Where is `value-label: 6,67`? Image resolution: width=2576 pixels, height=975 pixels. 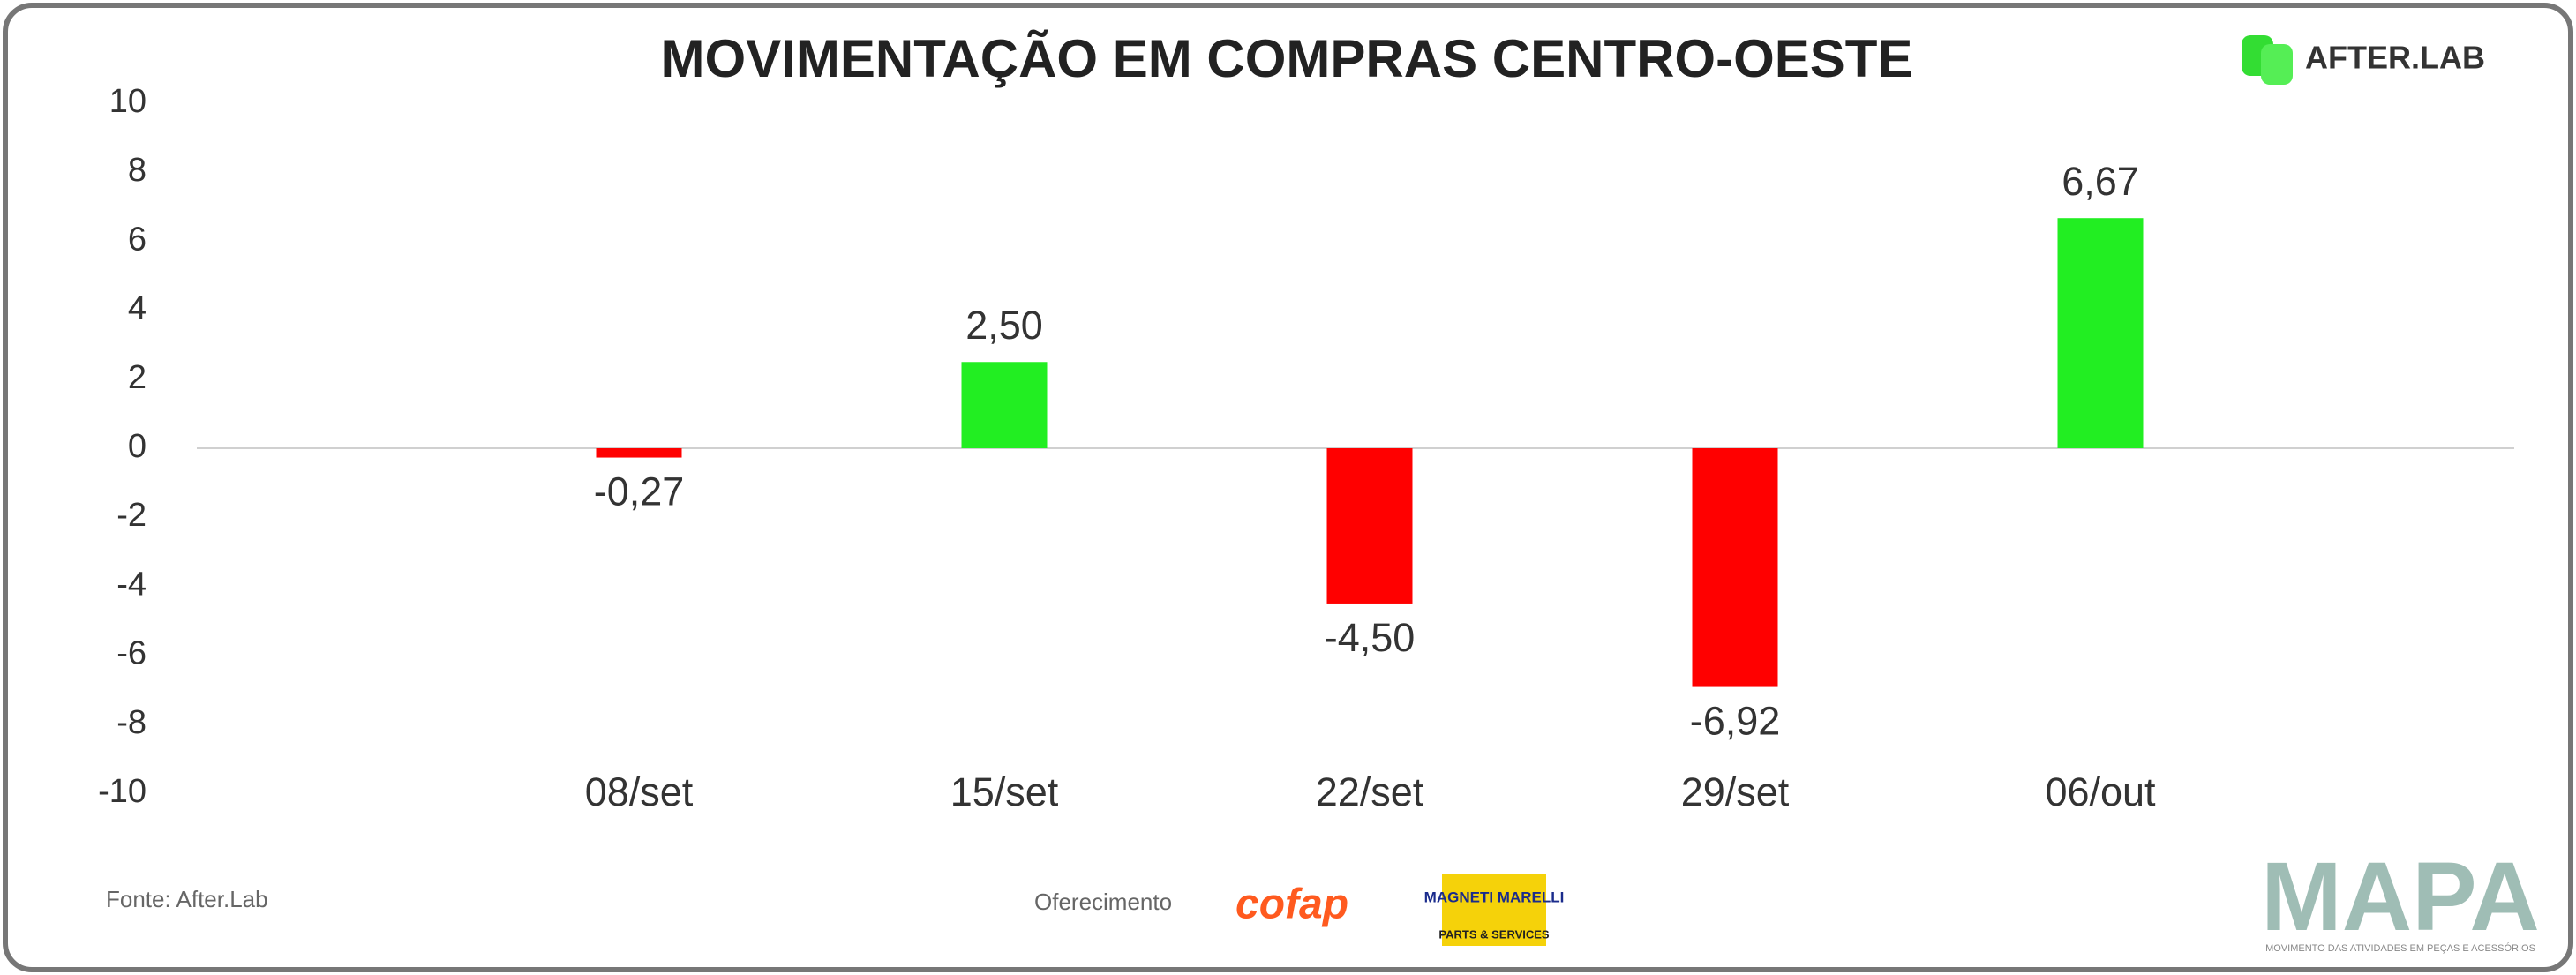 value-label: 6,67 is located at coordinates (2100, 181).